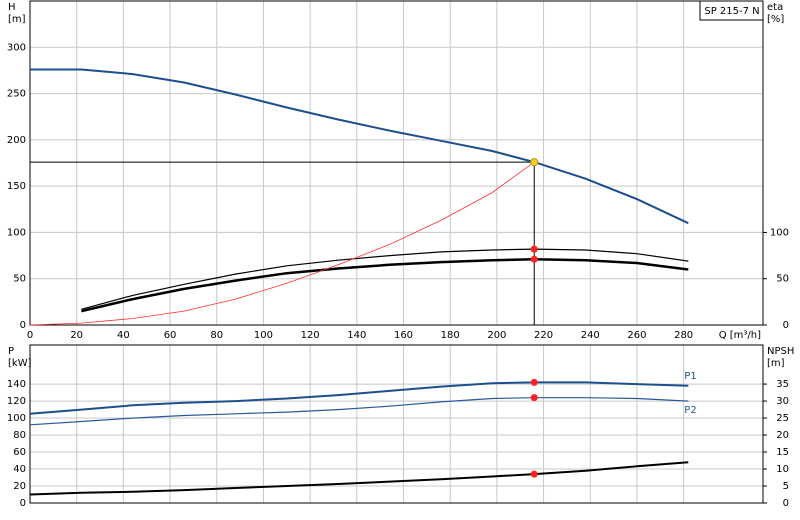 The image size is (800, 520). Describe the element at coordinates (19, 469) in the screenshot. I see `y-tick-label: 40` at that location.